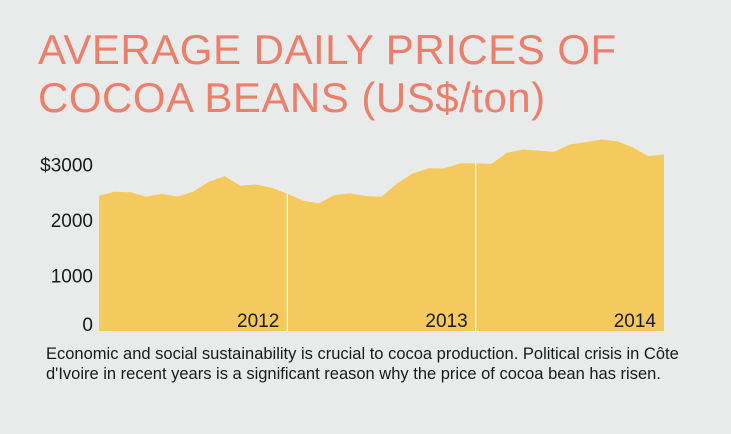  What do you see at coordinates (446, 321) in the screenshot?
I see `year-label-2013: 2013` at bounding box center [446, 321].